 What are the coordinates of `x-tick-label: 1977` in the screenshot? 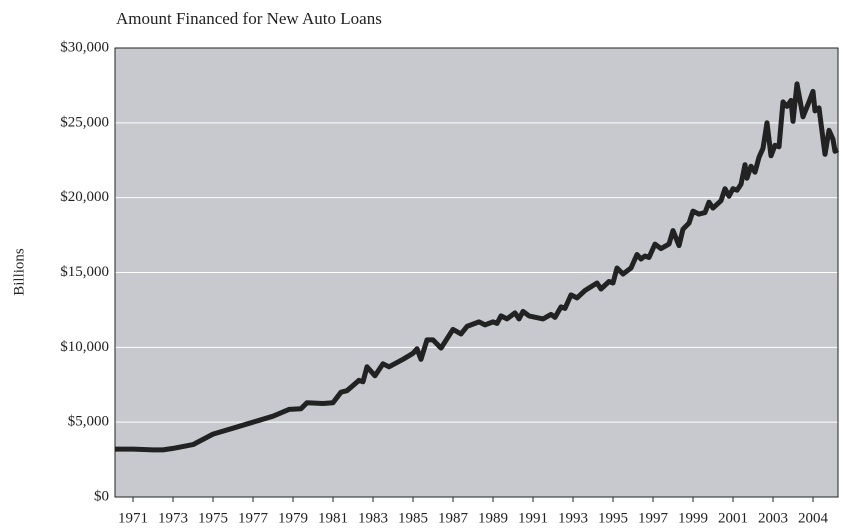 It's located at (253, 518).